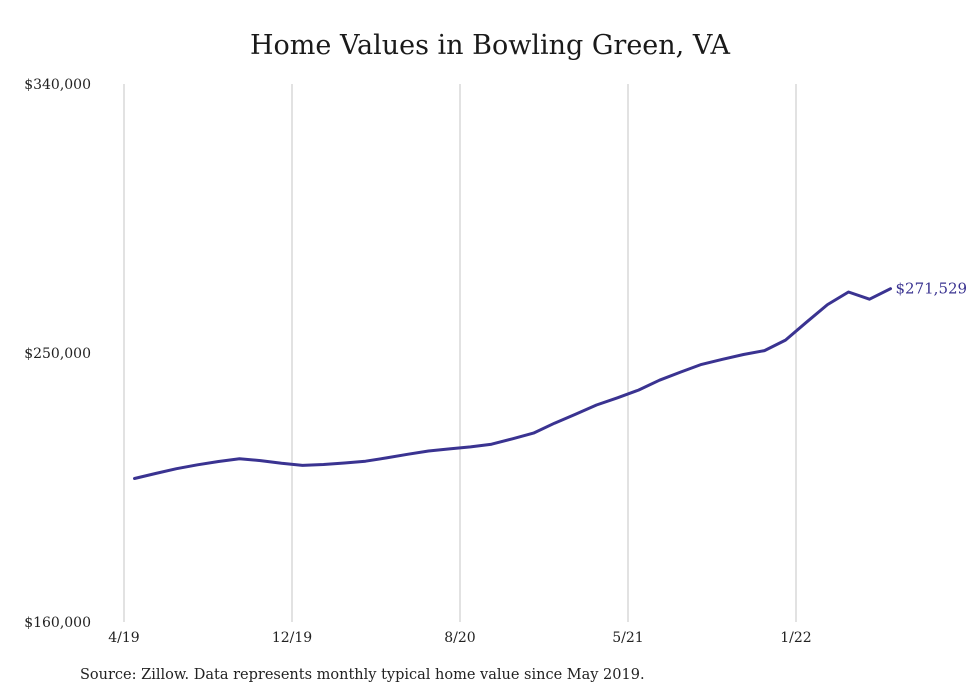 This screenshot has height=699, width=980. What do you see at coordinates (932, 289) in the screenshot?
I see `end-value-label: $271,529` at bounding box center [932, 289].